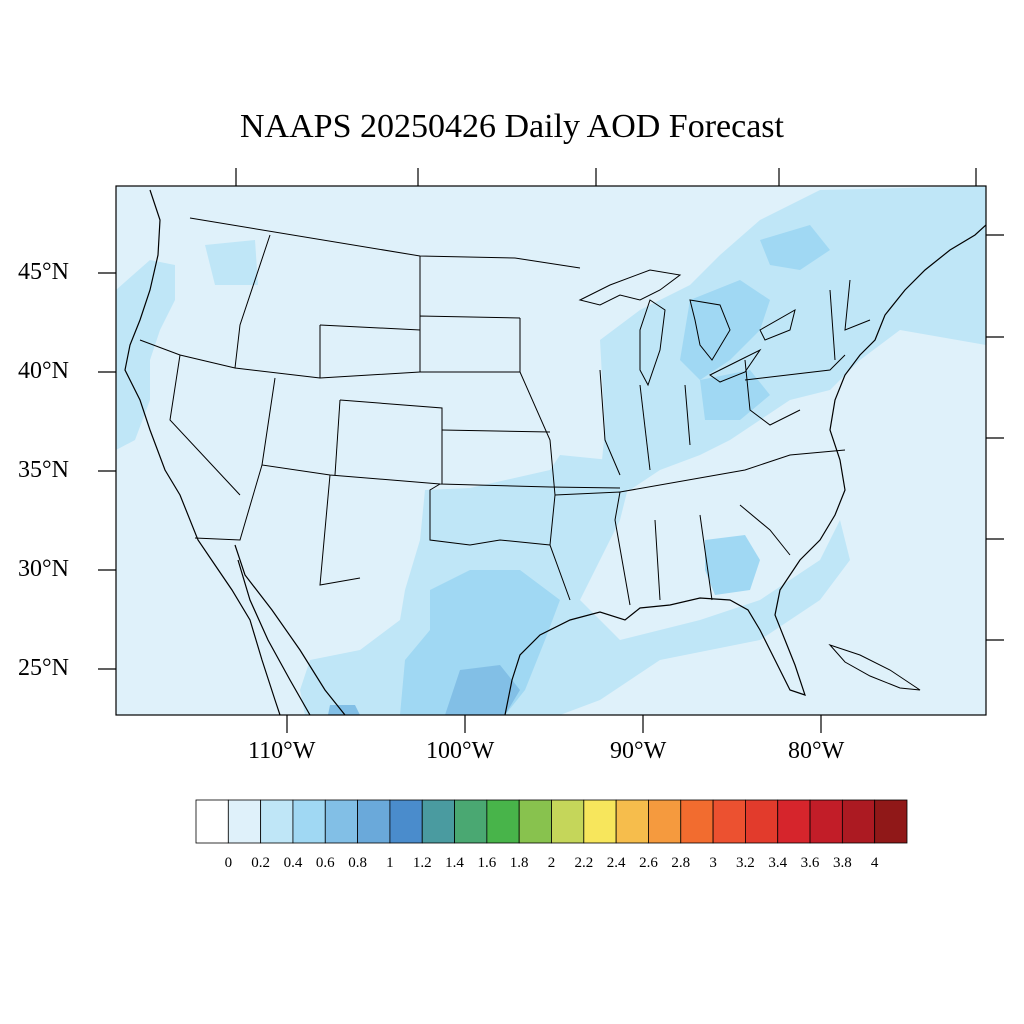 The width and height of the screenshot is (1024, 1024). What do you see at coordinates (519, 863) in the screenshot?
I see `colorbar-tick-label: 1.8` at bounding box center [519, 863].